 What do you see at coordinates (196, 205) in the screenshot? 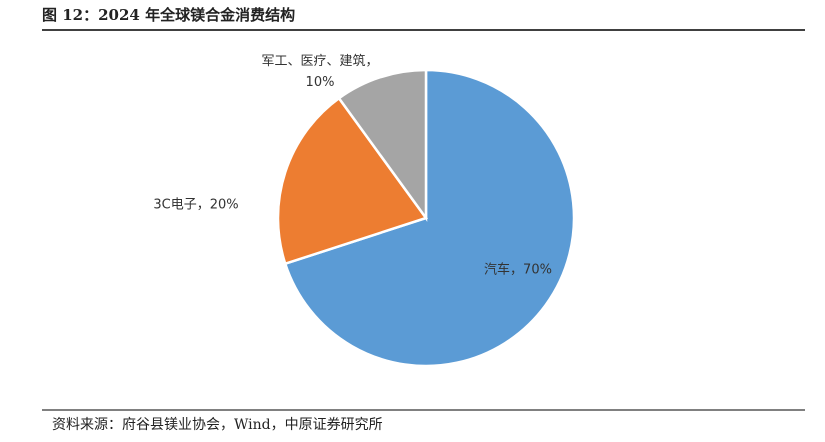
I see `data-label: 3C电子，20%` at bounding box center [196, 205].